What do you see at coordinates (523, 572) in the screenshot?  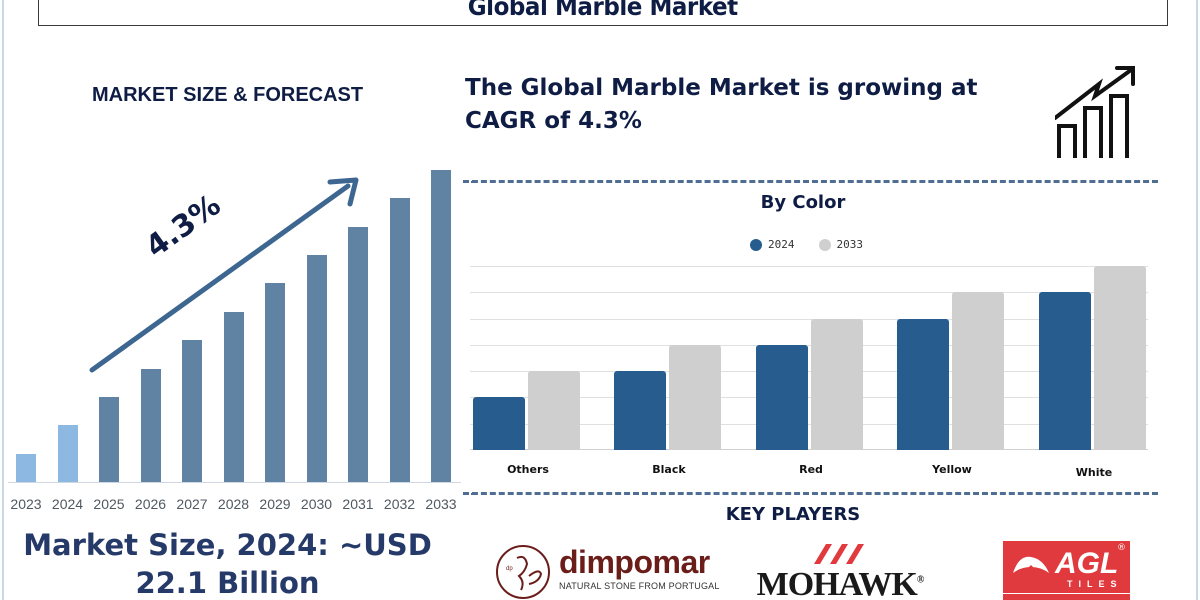 I see `squirrel-emblem-icon: dp` at bounding box center [523, 572].